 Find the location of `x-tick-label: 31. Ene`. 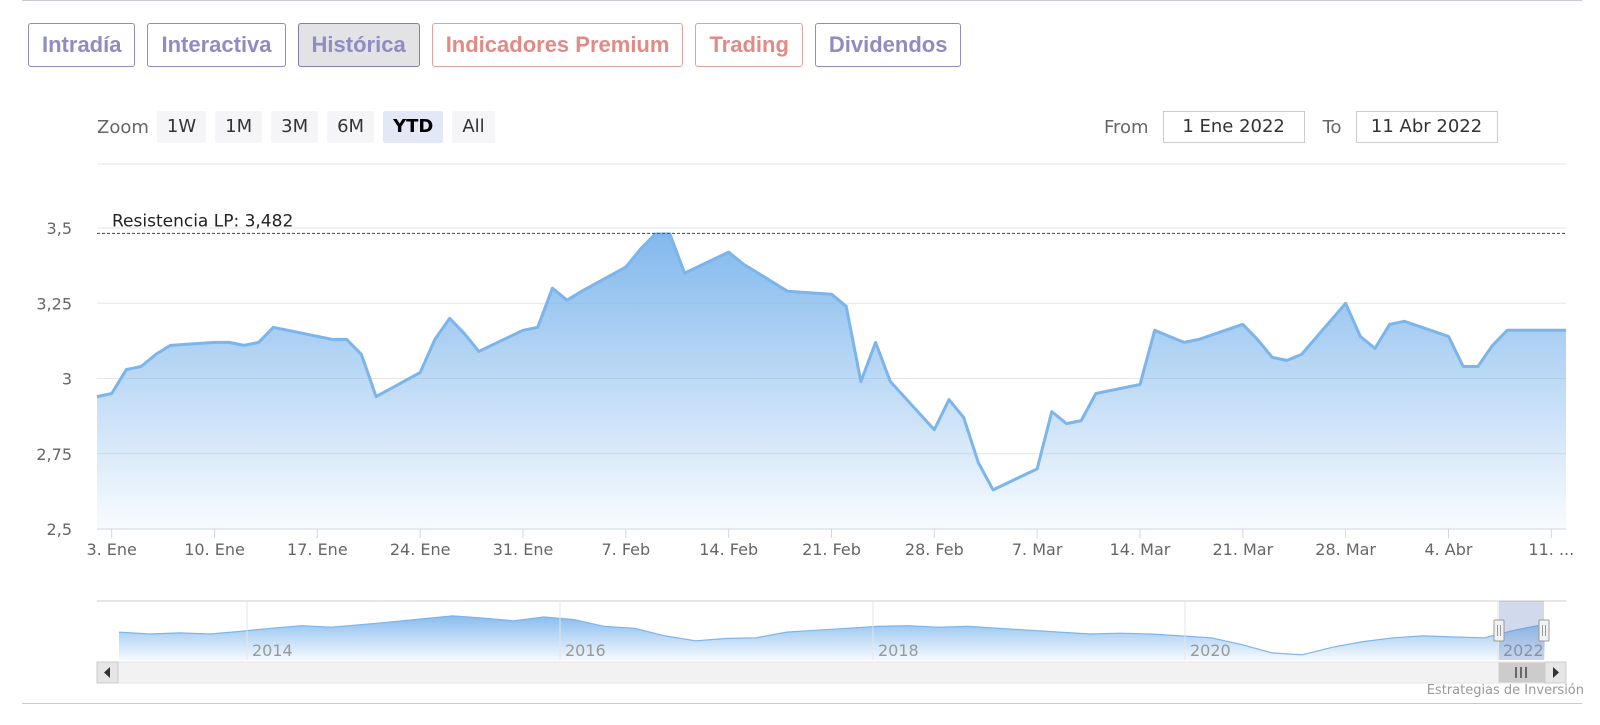

x-tick-label: 31. Ene is located at coordinates (523, 549).